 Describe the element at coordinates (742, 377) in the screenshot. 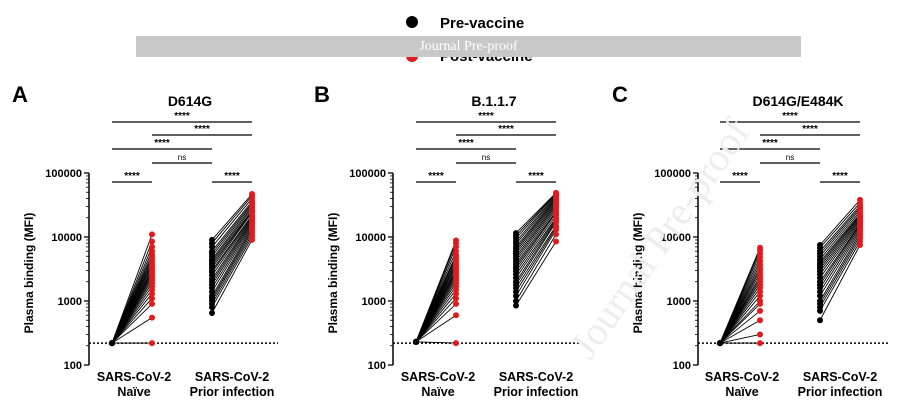

I see `x-category-label: SARS-CoV-2` at that location.